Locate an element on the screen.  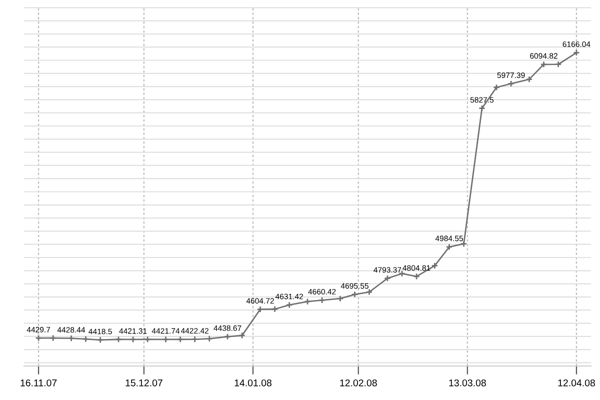
x-tick-label: 12.04.08 is located at coordinates (576, 382).